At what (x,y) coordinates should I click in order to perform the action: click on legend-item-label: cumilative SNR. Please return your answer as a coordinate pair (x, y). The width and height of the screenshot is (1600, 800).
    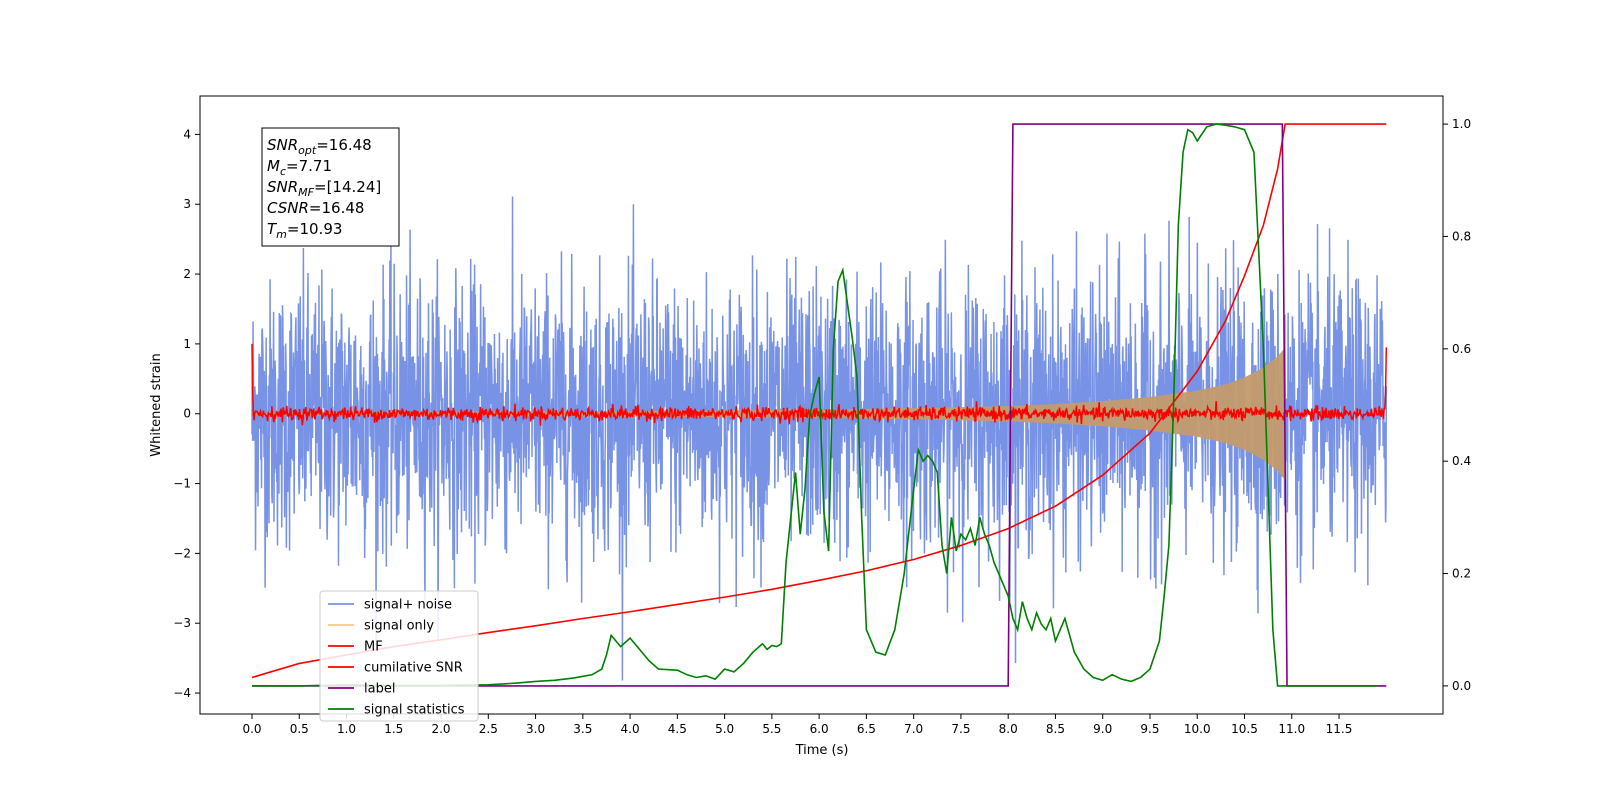
    Looking at the image, I should click on (413, 668).